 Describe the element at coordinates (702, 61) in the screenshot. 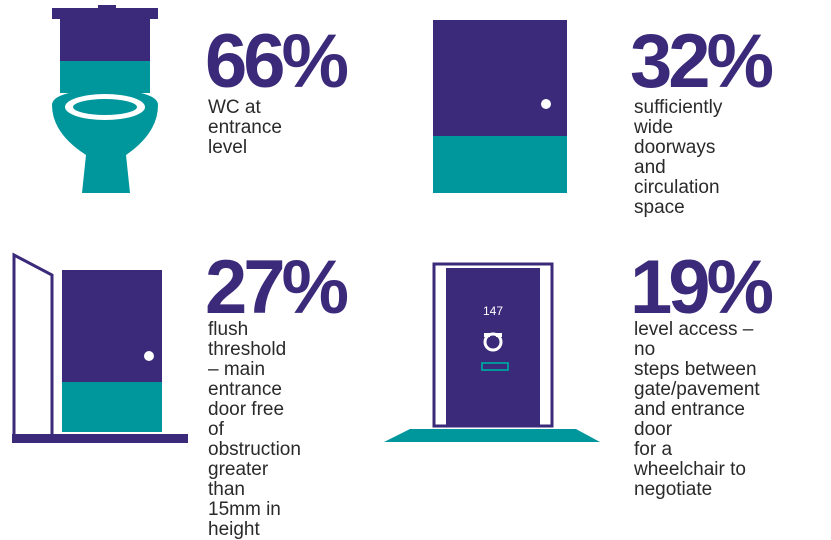

I see `stat-percent: 32%` at that location.